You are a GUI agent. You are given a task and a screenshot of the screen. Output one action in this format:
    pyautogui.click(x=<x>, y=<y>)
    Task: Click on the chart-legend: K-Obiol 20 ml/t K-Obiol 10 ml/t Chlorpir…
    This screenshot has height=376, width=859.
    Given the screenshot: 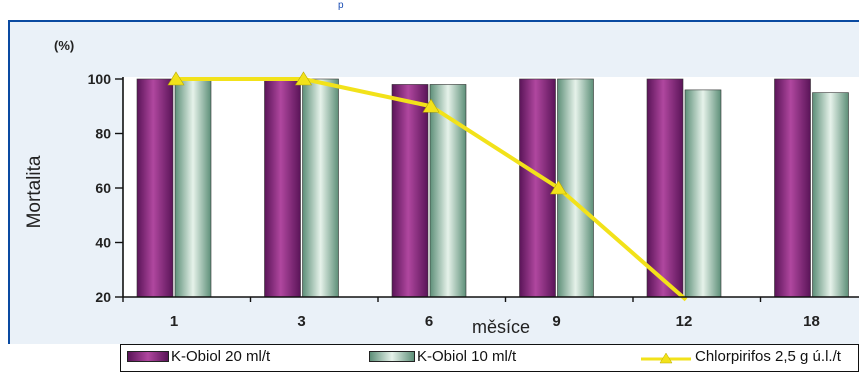 What is the action you would take?
    pyautogui.click(x=489, y=358)
    